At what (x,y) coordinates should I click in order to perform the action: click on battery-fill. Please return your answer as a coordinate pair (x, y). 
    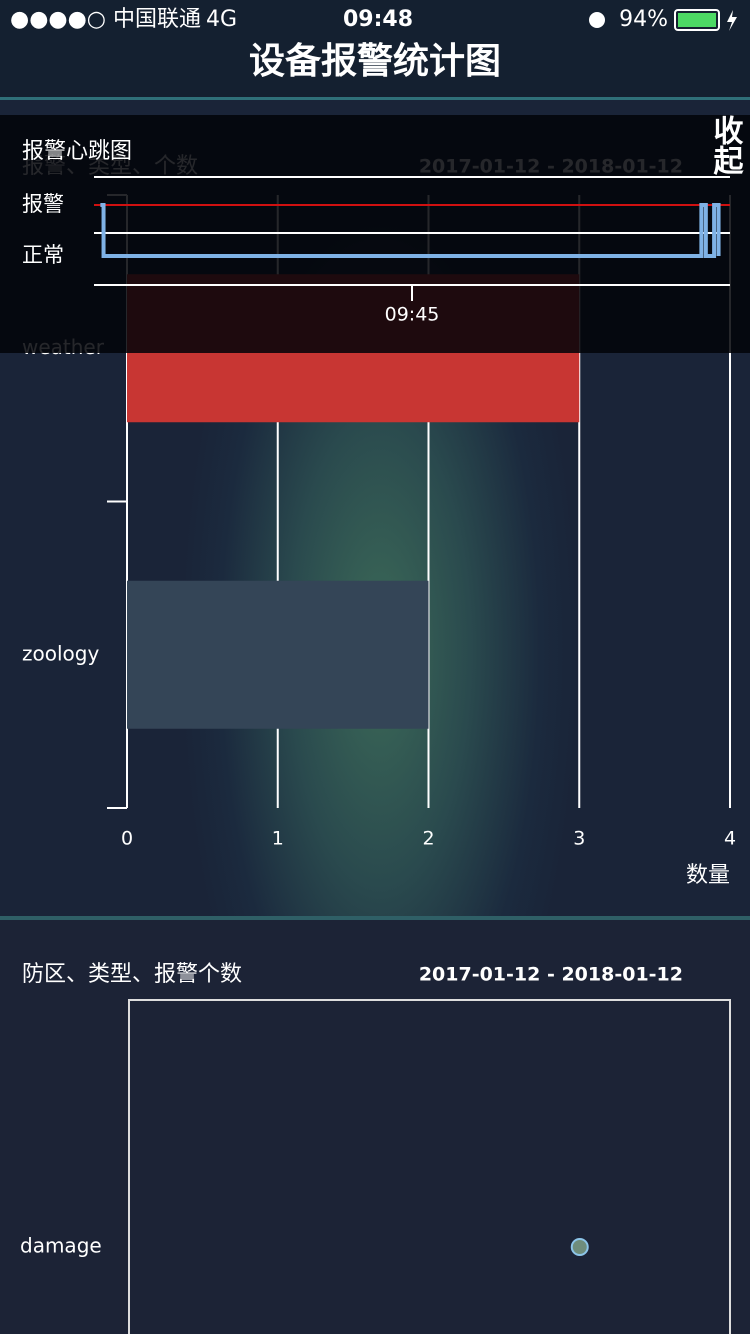
    Looking at the image, I should click on (697, 20).